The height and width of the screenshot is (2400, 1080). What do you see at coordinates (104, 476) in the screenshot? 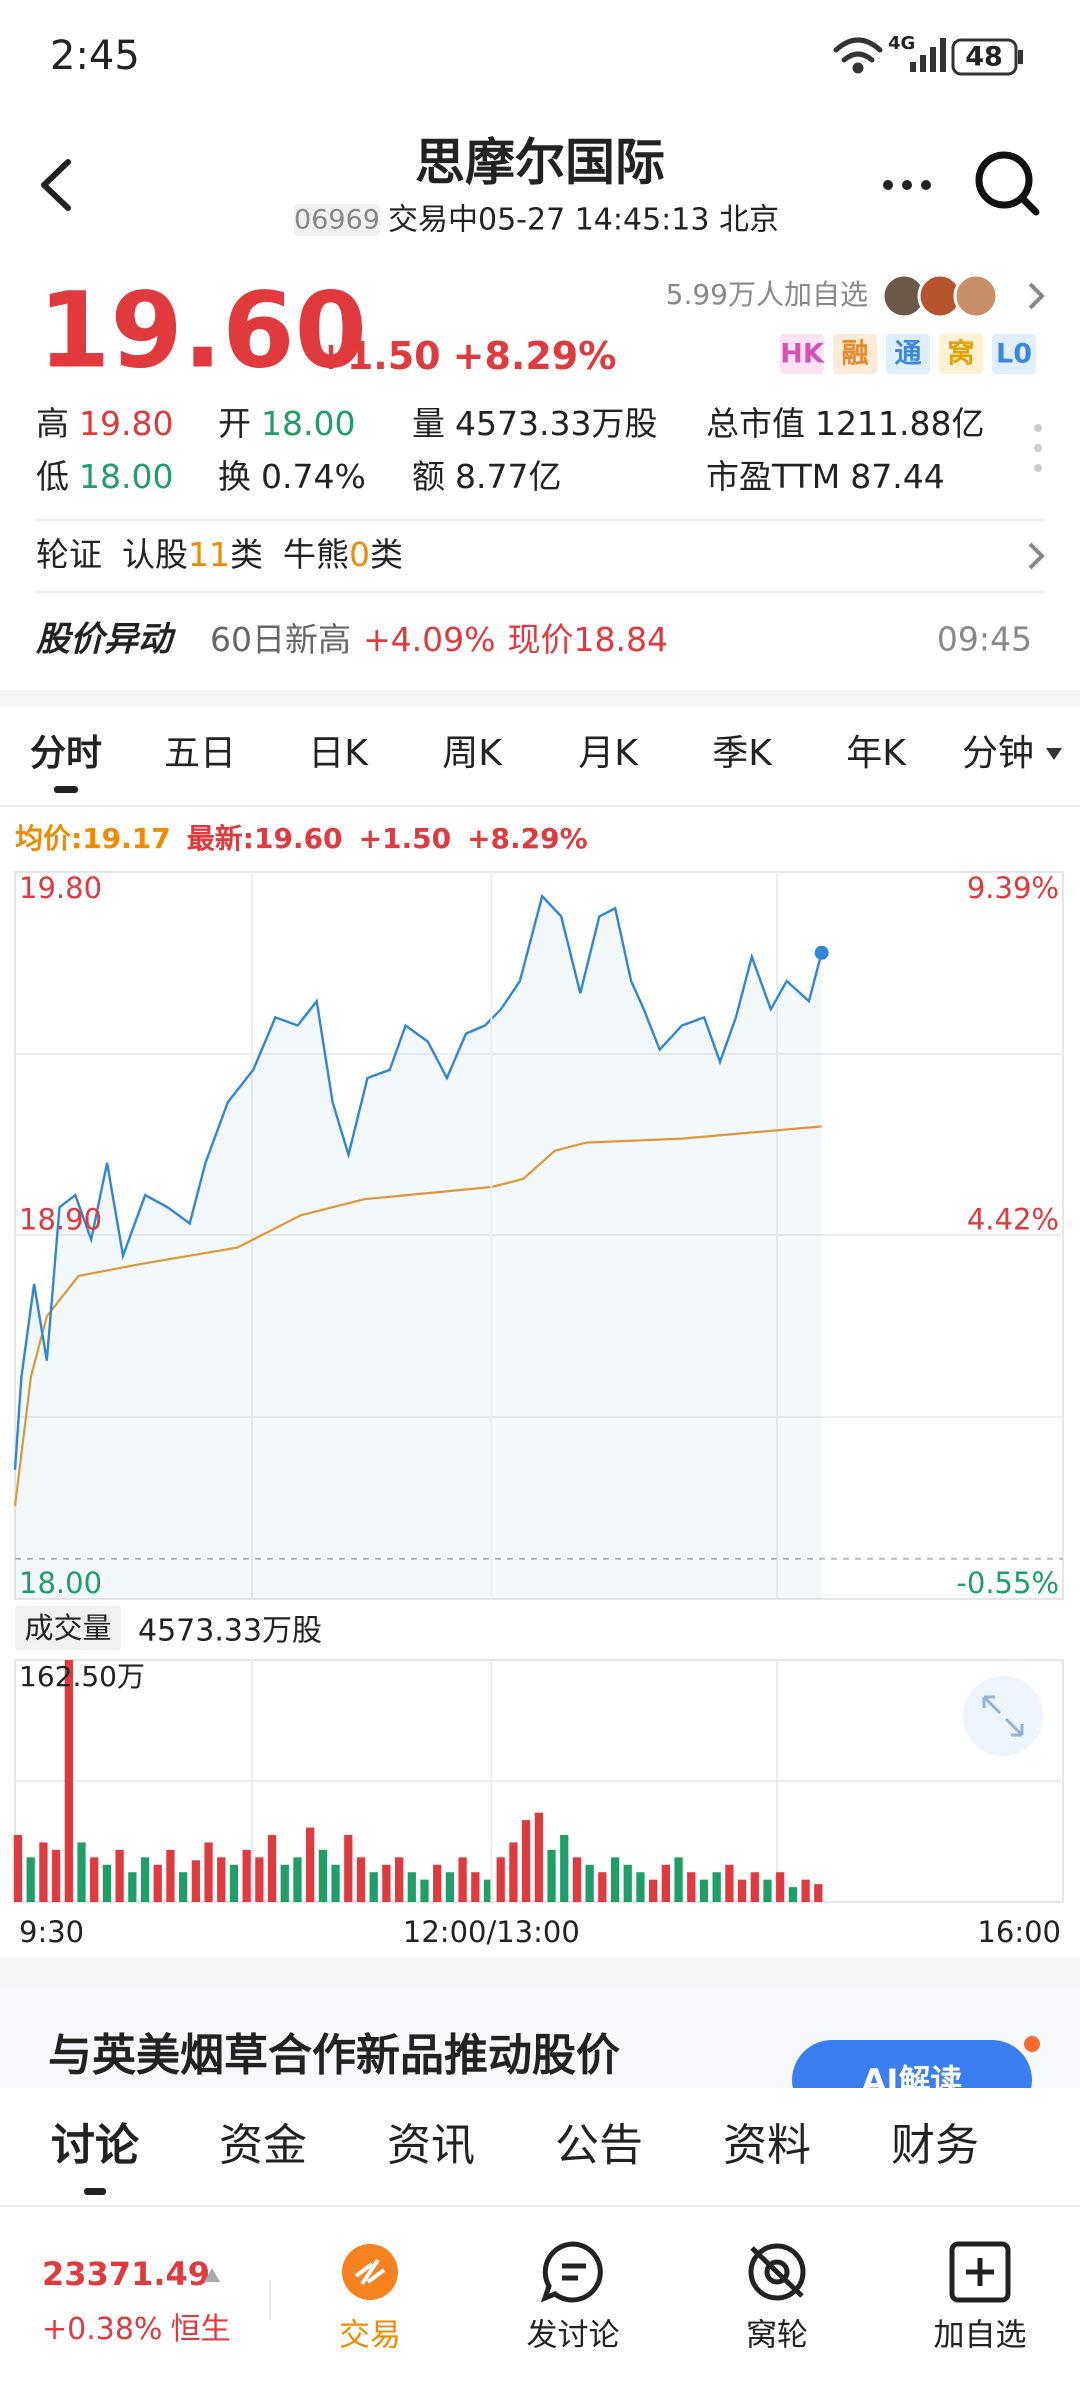
I see `stat: 低 18.00` at bounding box center [104, 476].